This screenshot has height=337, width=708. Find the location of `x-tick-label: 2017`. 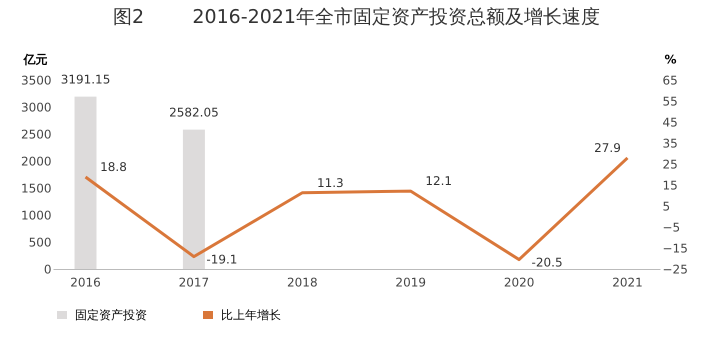

x-tick-label: 2017 is located at coordinates (194, 283).